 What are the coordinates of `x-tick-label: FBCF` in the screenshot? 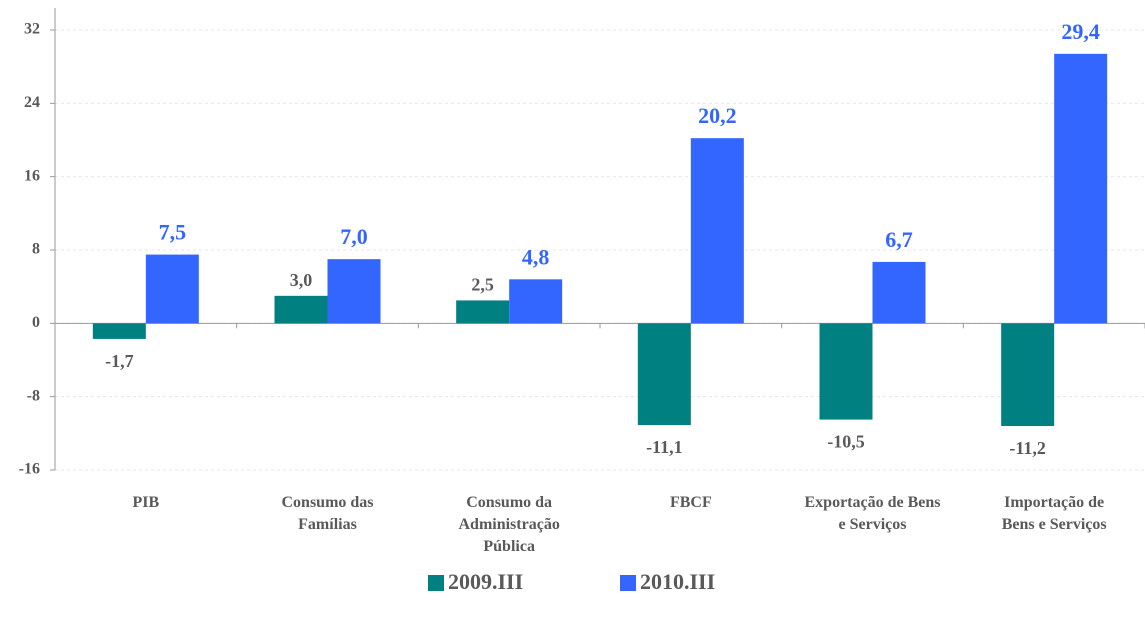 It's located at (690, 502).